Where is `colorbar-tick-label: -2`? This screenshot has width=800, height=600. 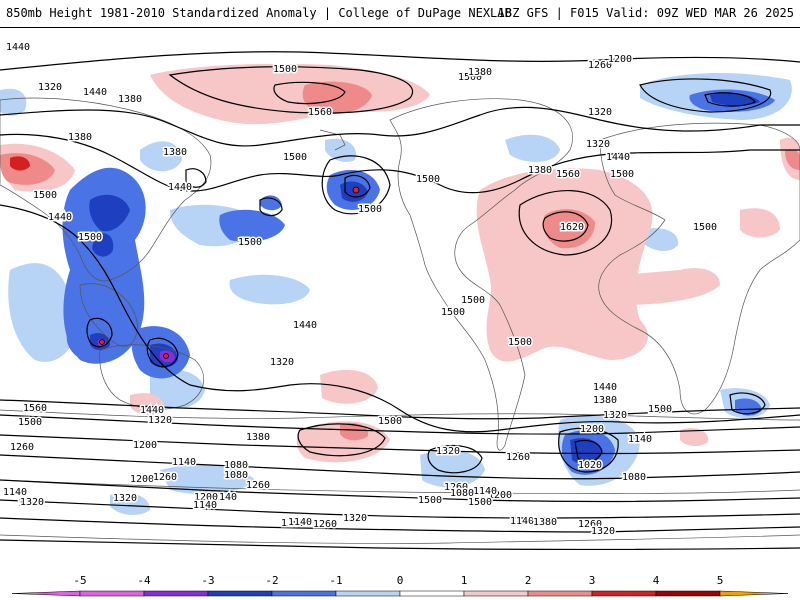
colorbar-tick-label: -2 is located at coordinates (271, 580).